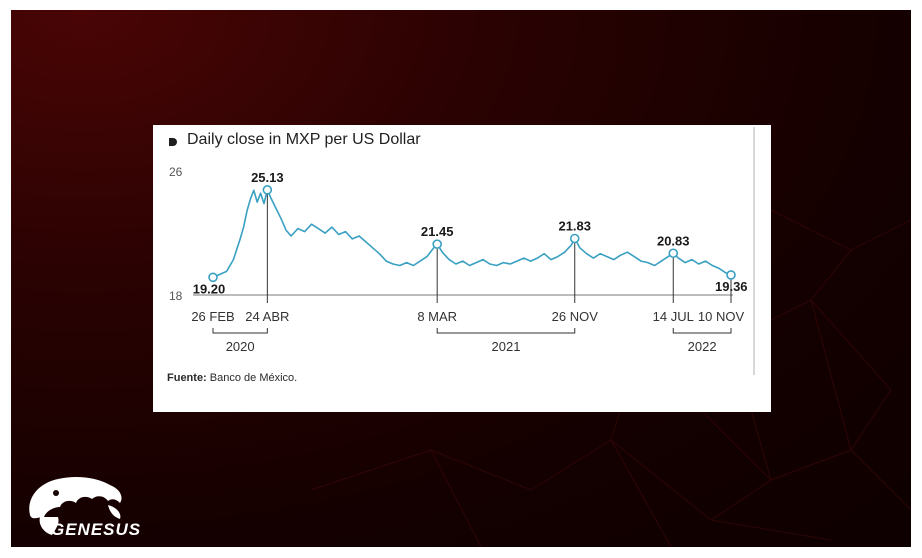 This screenshot has height=558, width=922. What do you see at coordinates (472, 234) in the screenshot?
I see `series-line` at bounding box center [472, 234].